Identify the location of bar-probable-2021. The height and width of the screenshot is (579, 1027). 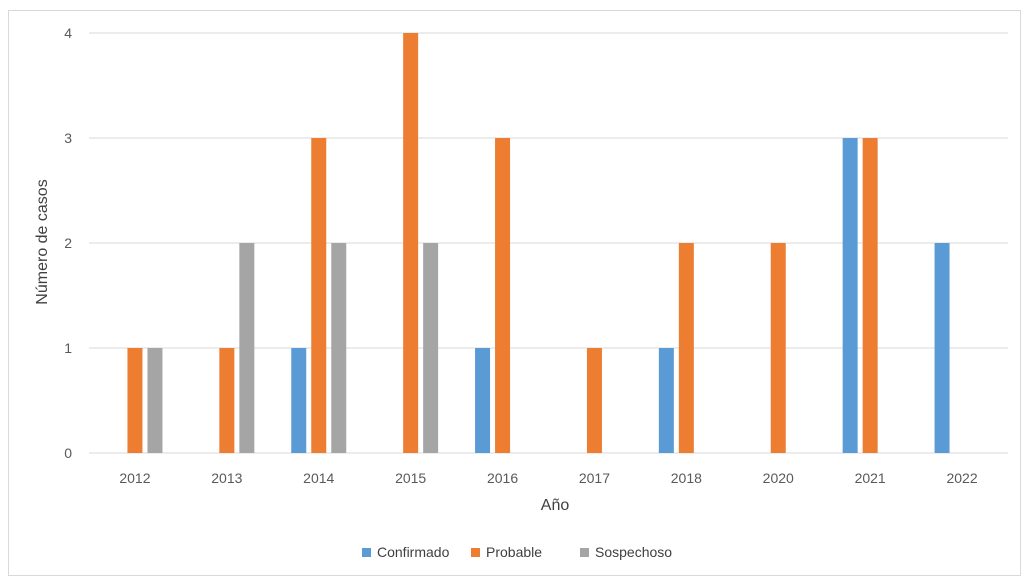
(870, 295).